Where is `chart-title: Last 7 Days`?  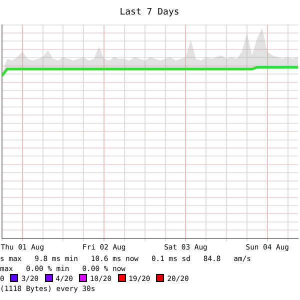
chart-title: Last 7 Days is located at coordinates (150, 13).